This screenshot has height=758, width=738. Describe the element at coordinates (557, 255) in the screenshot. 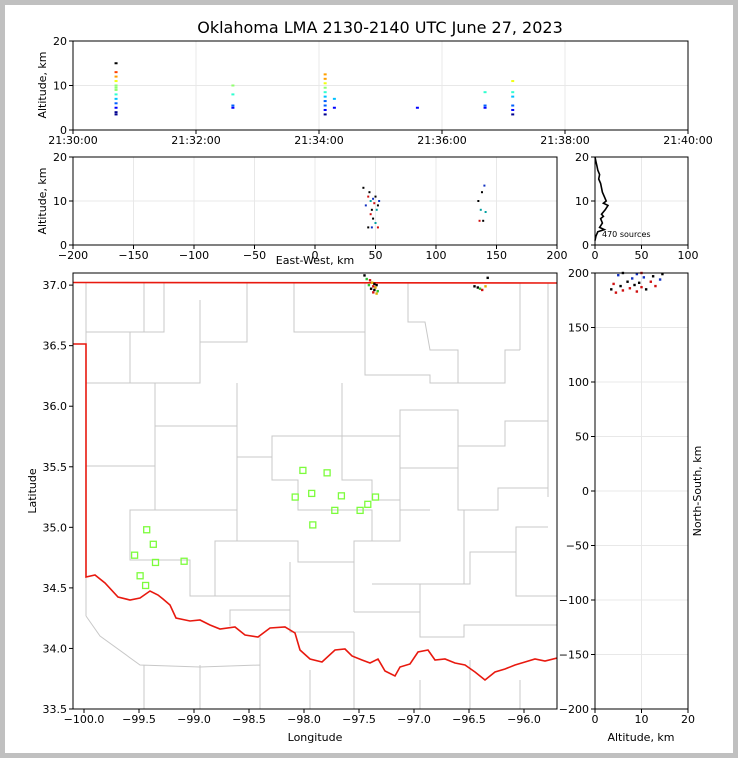

I see `ew-altitude-x-tick-label: 200` at that location.